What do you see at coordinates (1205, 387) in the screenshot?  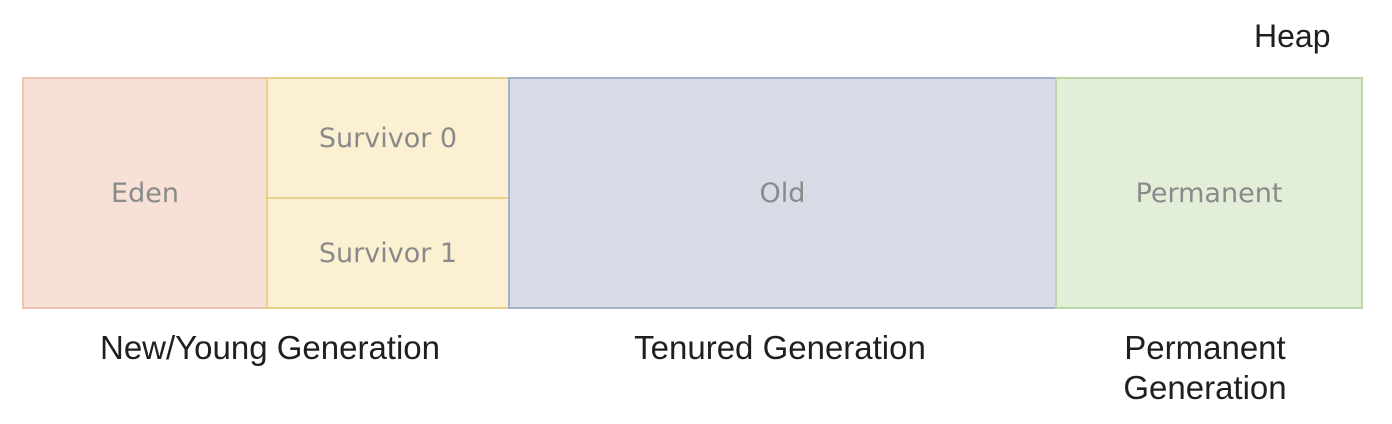 I see `permanent-generation-line2: Generation` at bounding box center [1205, 387].